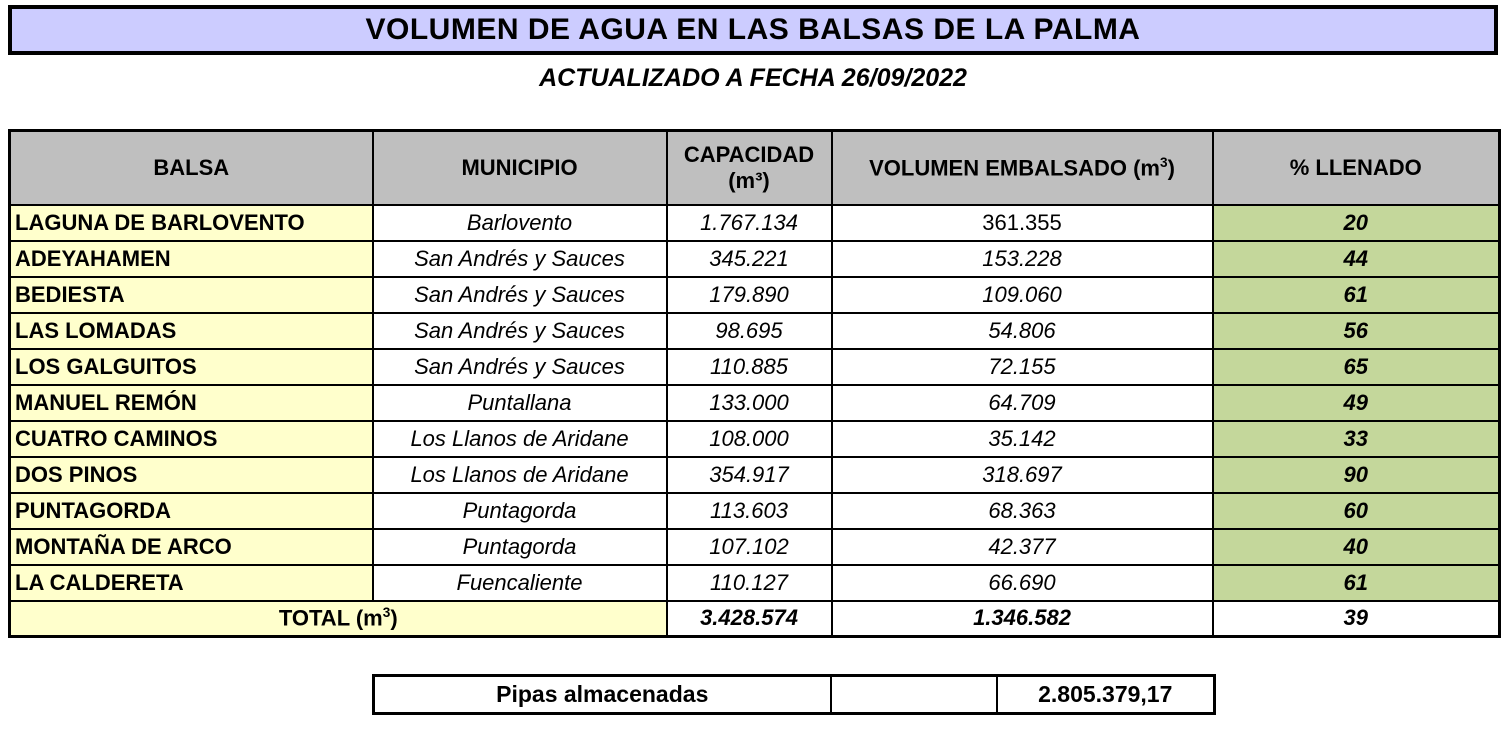 The image size is (1506, 750). I want to click on header-llenado: % LLENADO, so click(1356, 167).